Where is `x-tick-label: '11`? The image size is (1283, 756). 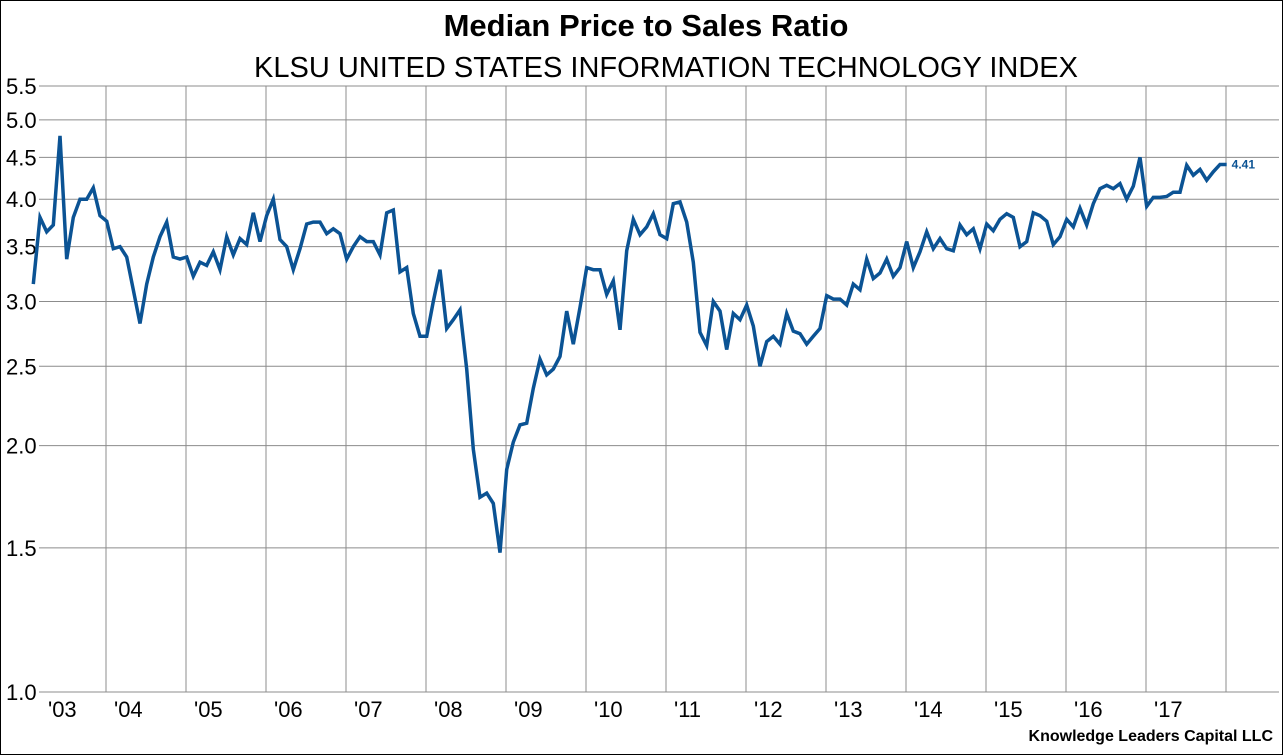 x-tick-label: '11 is located at coordinates (687, 709).